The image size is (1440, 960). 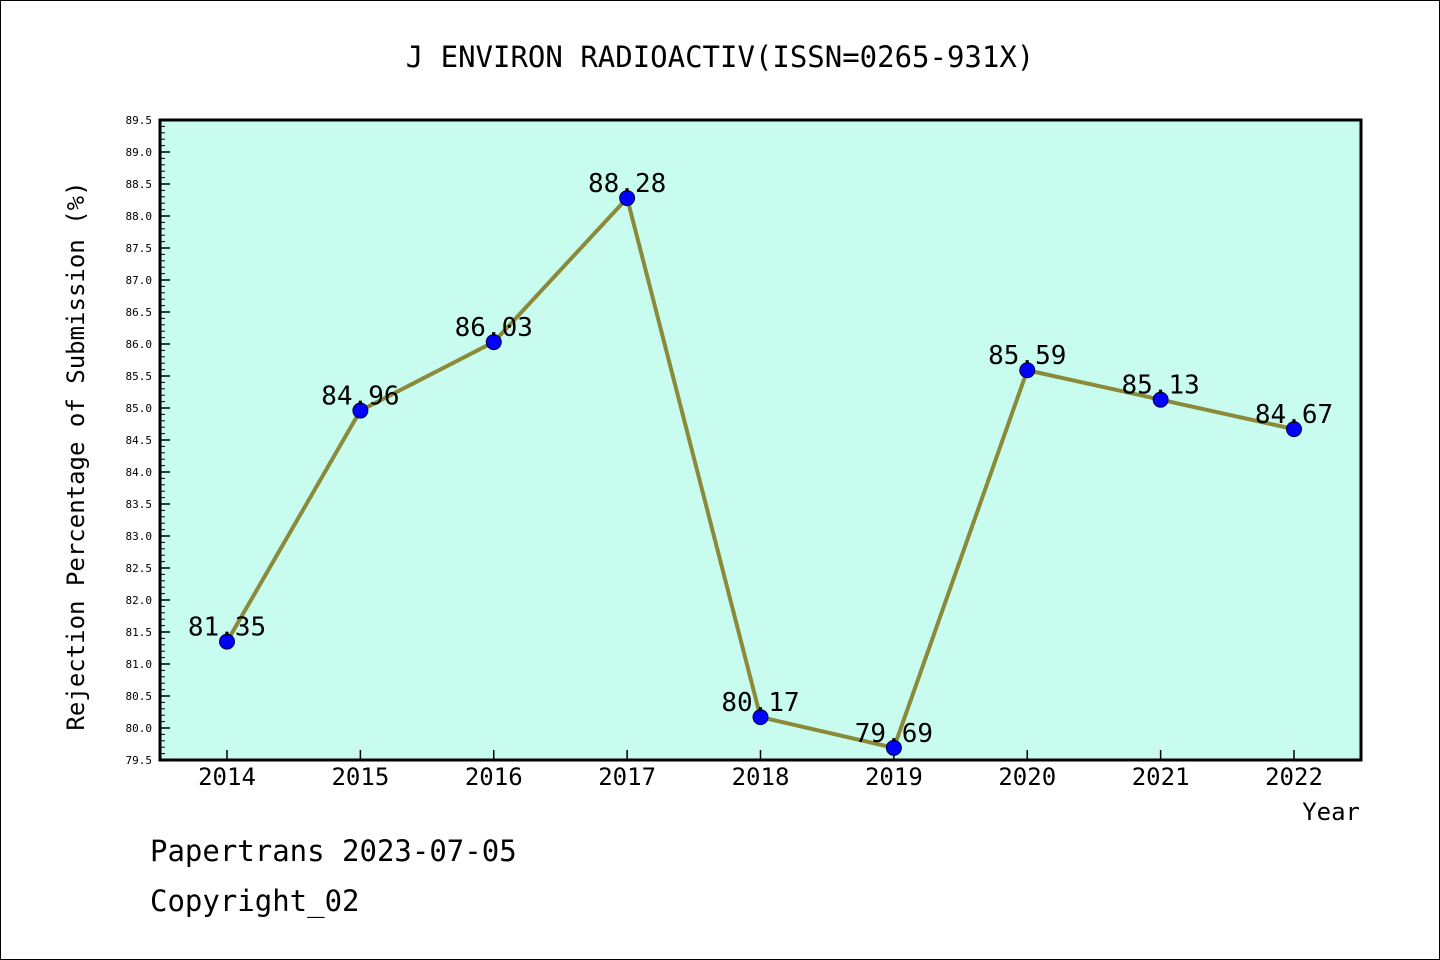 I want to click on data-label: 79.69, so click(x=894, y=734).